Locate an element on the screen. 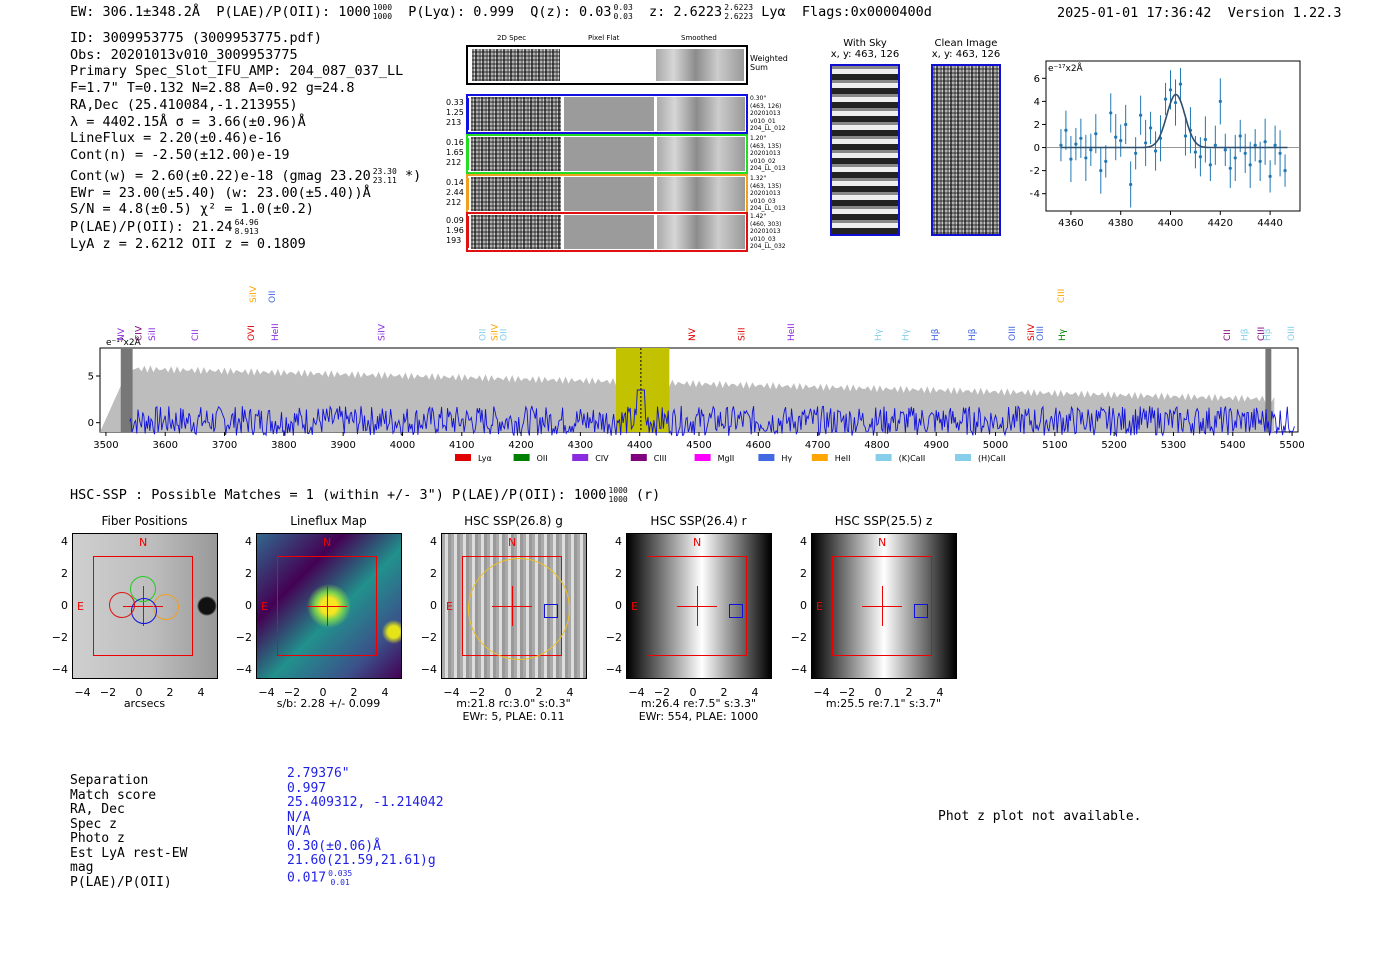 The height and width of the screenshot is (953, 1400). cutout-left-value: 212 is located at coordinates (454, 162).